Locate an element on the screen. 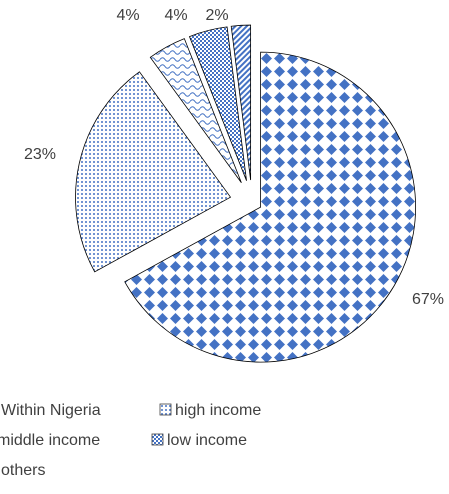 This screenshot has width=449, height=494. legend-label: middle income is located at coordinates (50, 440).